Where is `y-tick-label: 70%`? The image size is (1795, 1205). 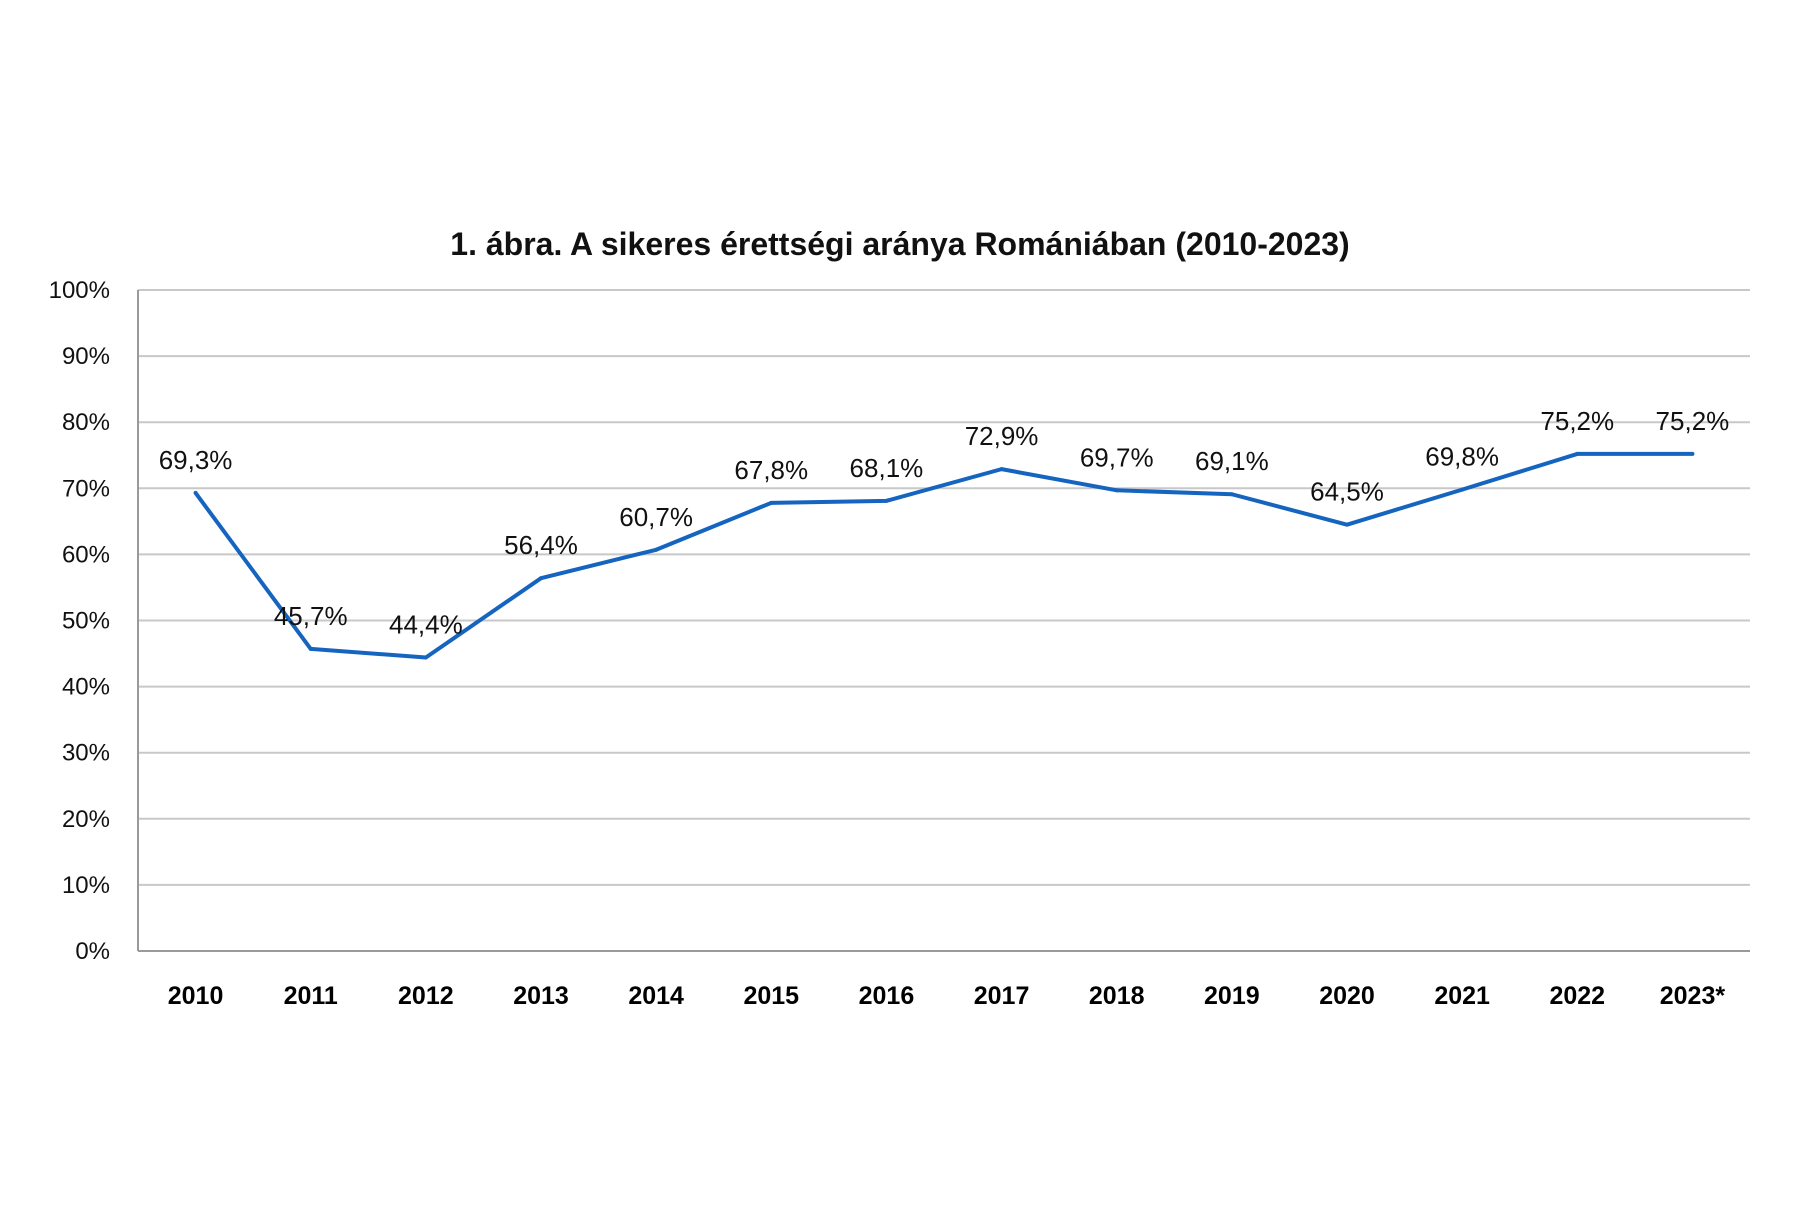 y-tick-label: 70% is located at coordinates (86, 488).